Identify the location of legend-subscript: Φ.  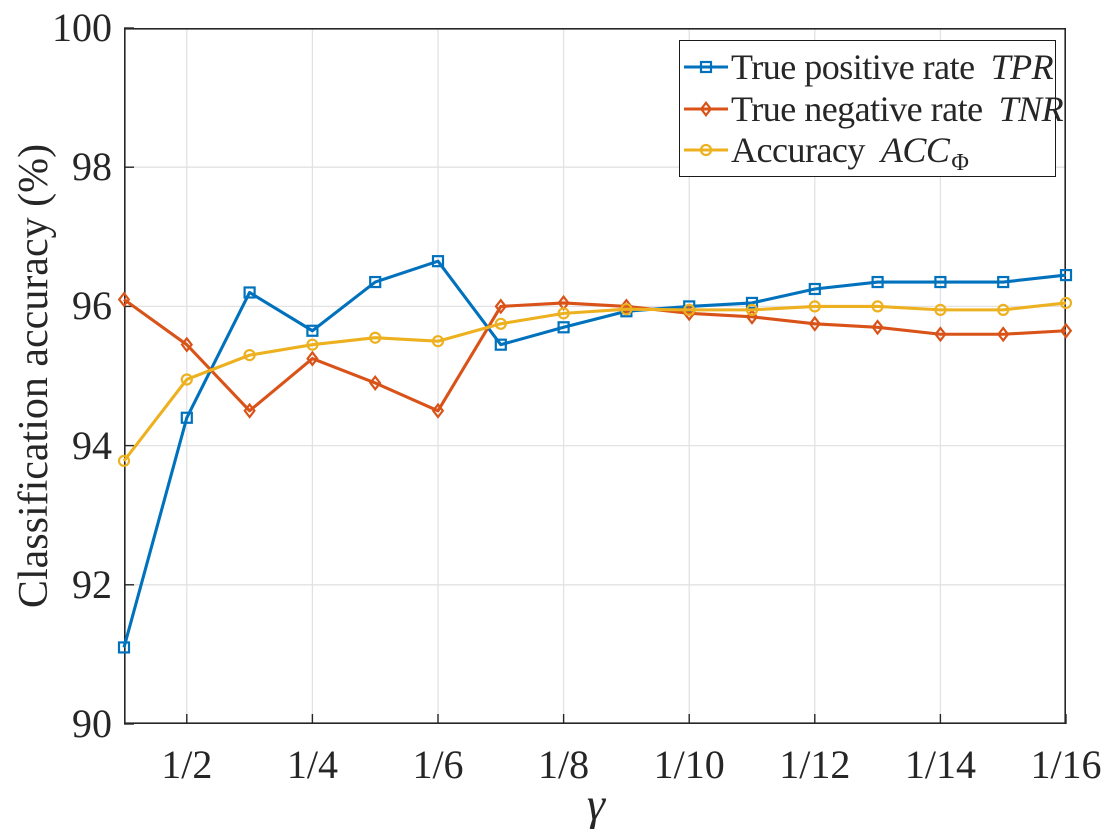
(960, 163).